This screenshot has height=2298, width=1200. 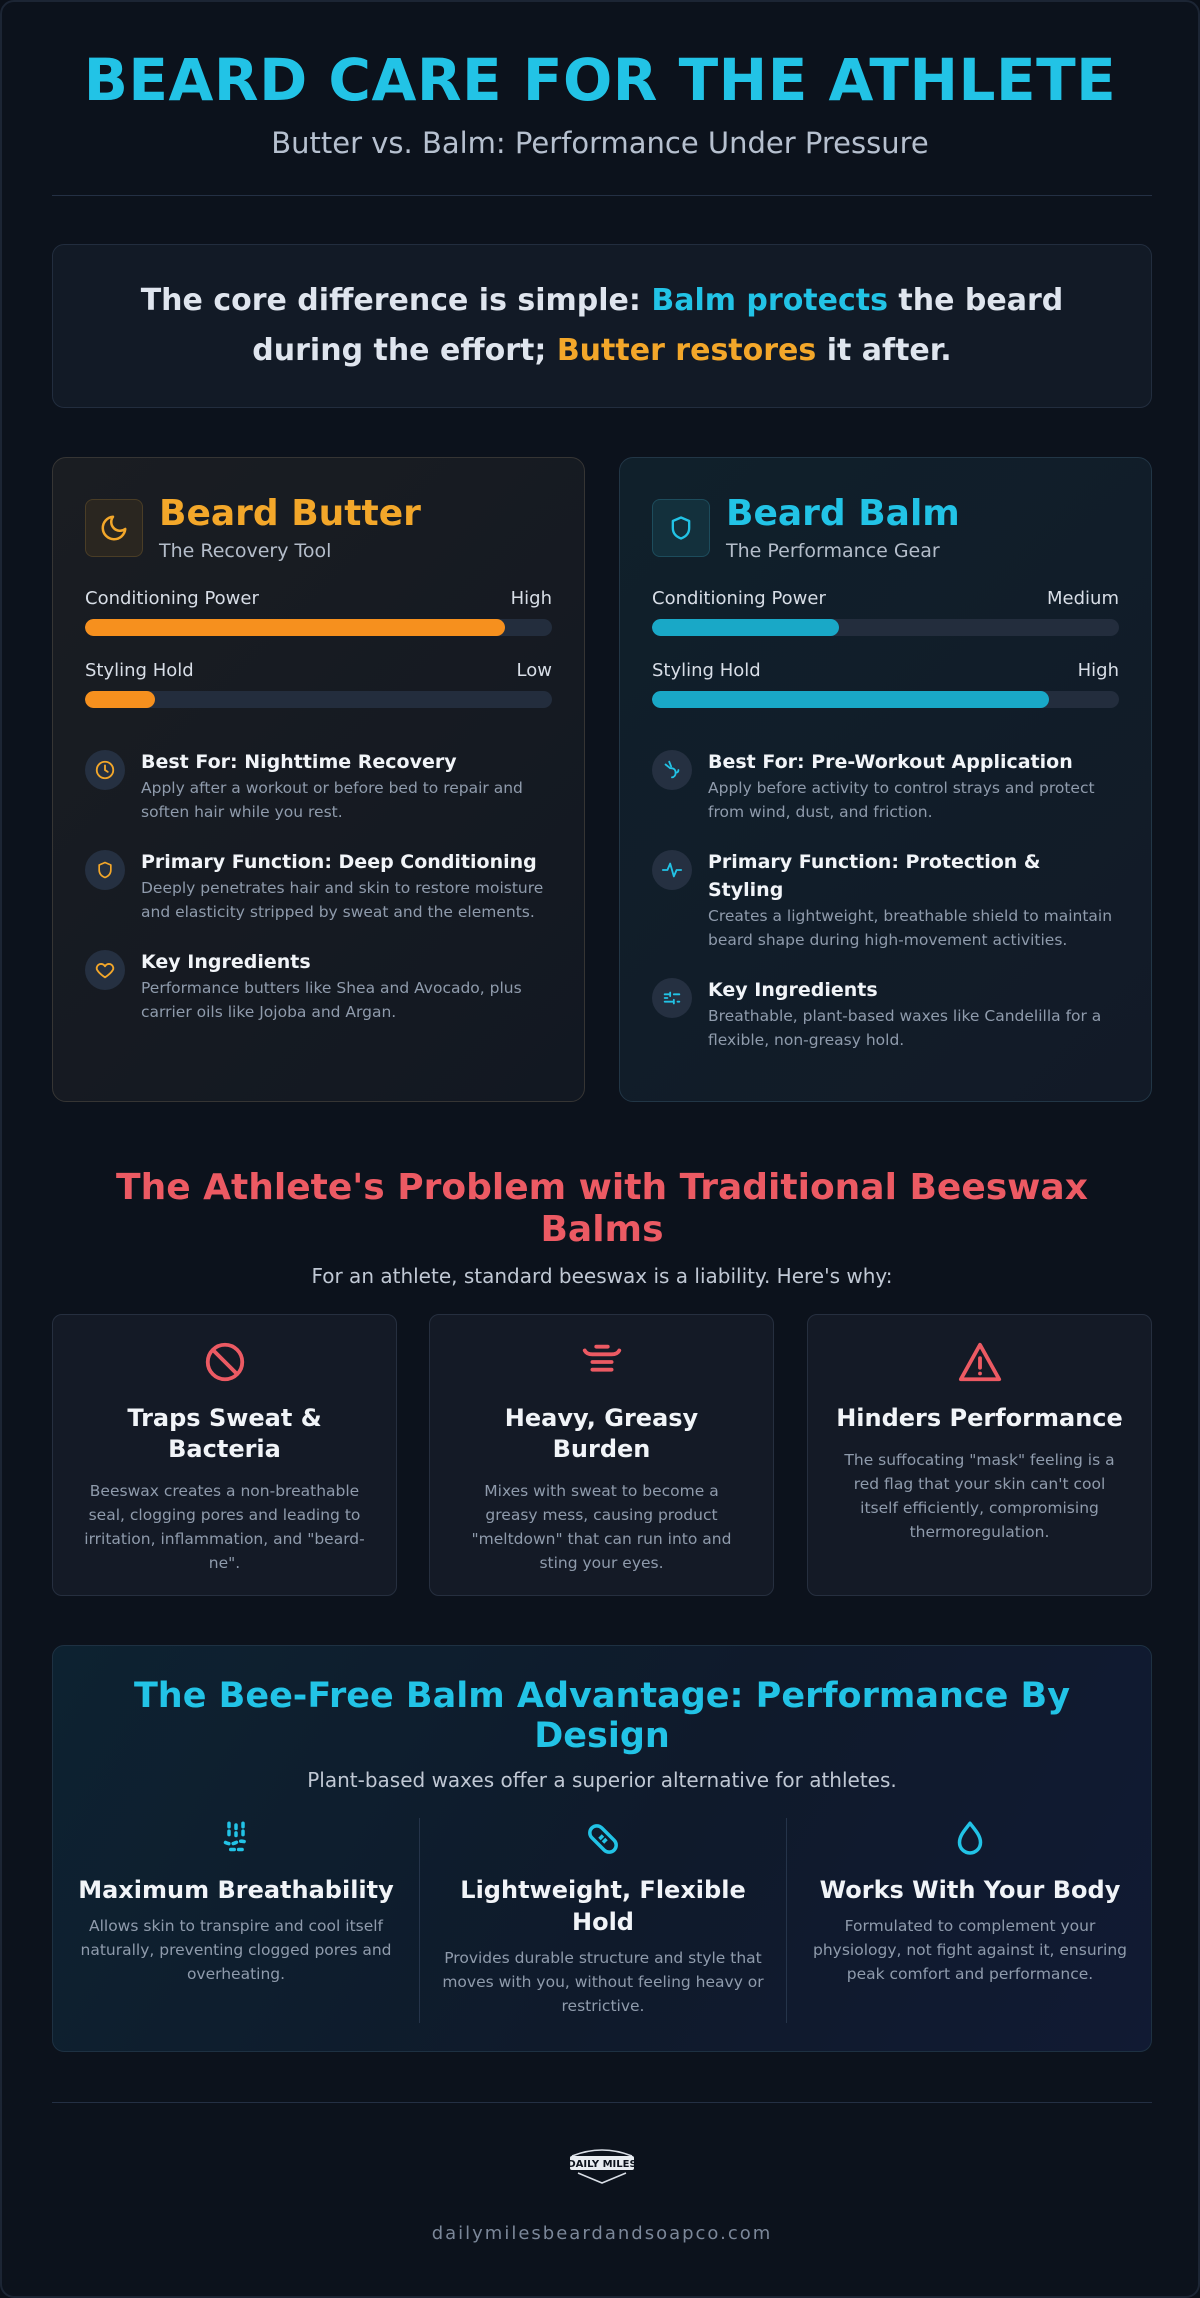 What do you see at coordinates (339, 862) in the screenshot?
I see `feature-title: Primary Function: Deep Conditioning` at bounding box center [339, 862].